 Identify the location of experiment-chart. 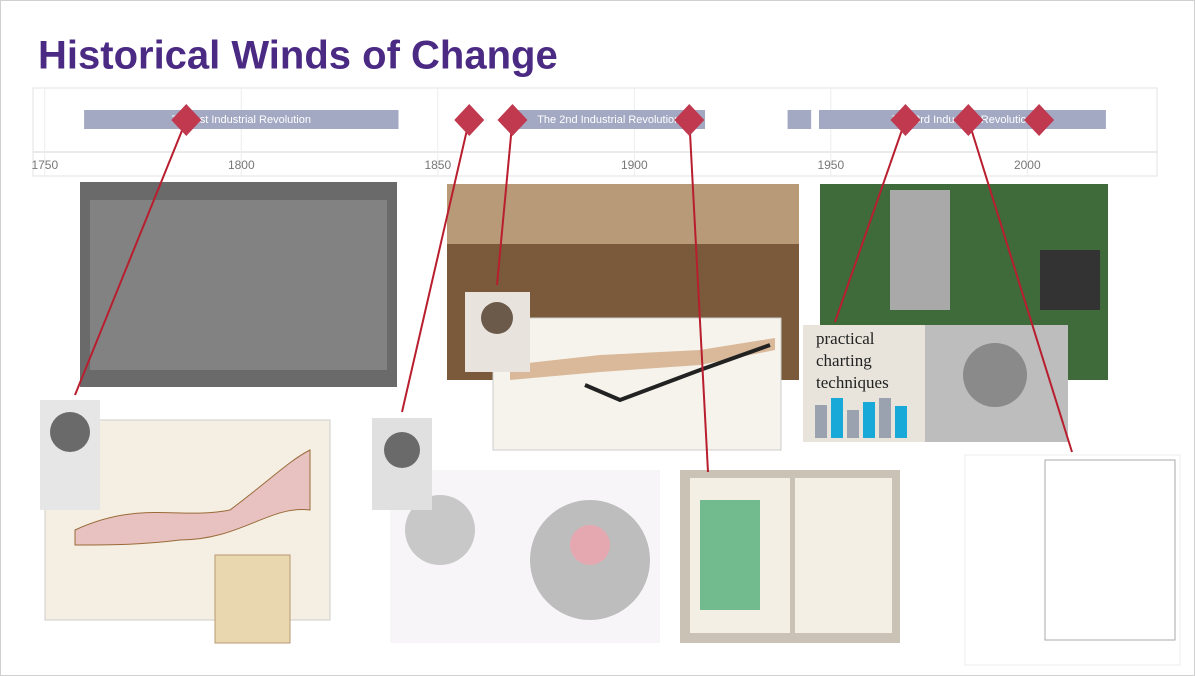
(1072, 560).